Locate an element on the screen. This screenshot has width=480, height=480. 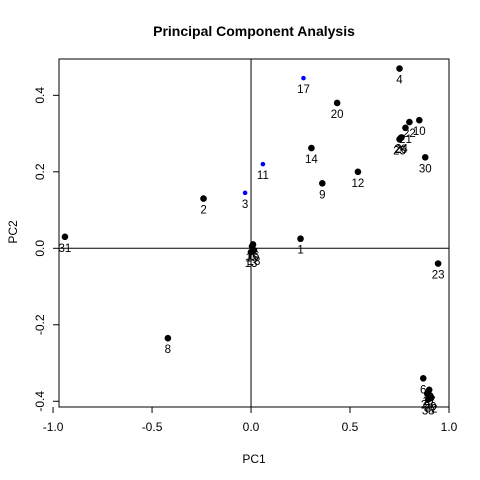
data-point-label-11: 11 is located at coordinates (263, 176).